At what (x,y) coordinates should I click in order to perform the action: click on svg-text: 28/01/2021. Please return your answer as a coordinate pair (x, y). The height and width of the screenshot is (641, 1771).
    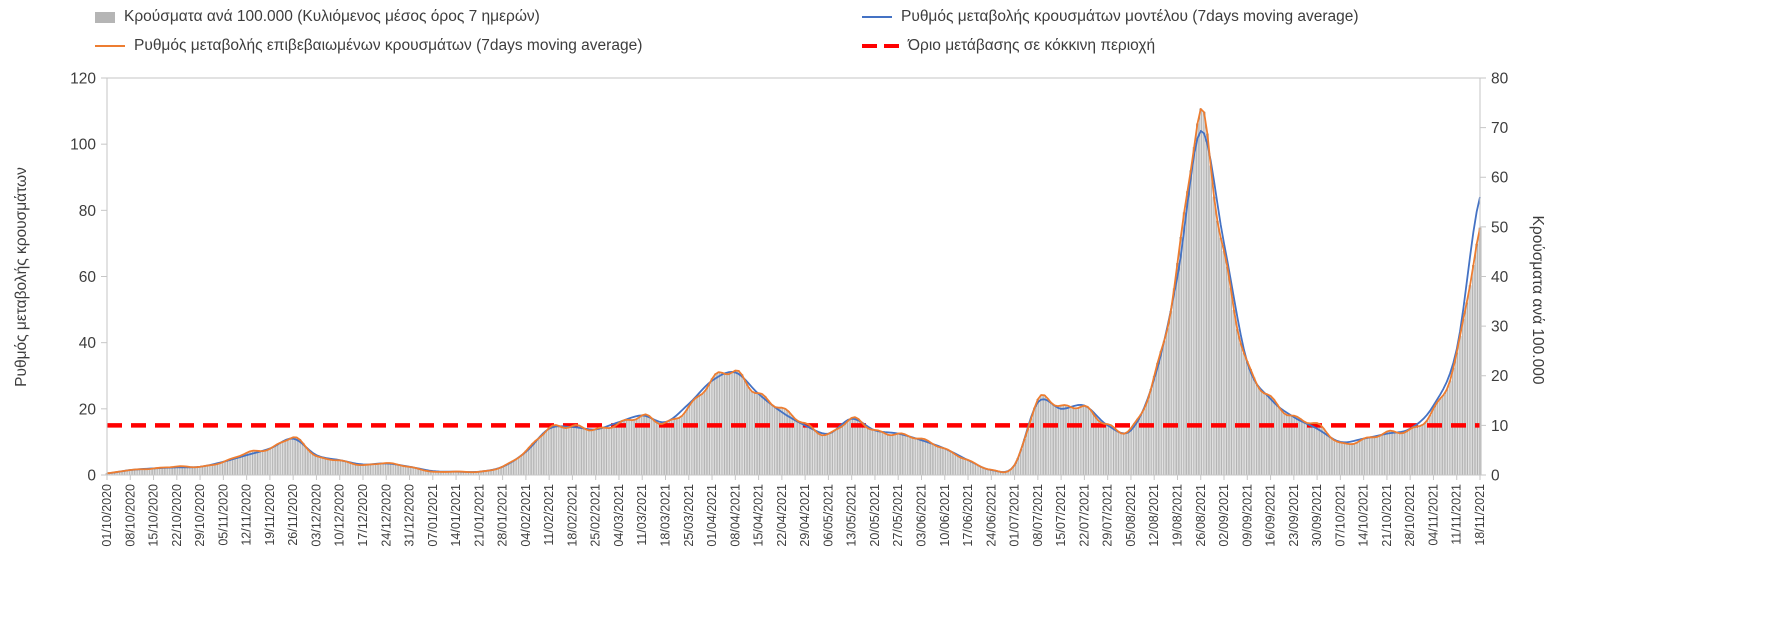
    Looking at the image, I should click on (503, 515).